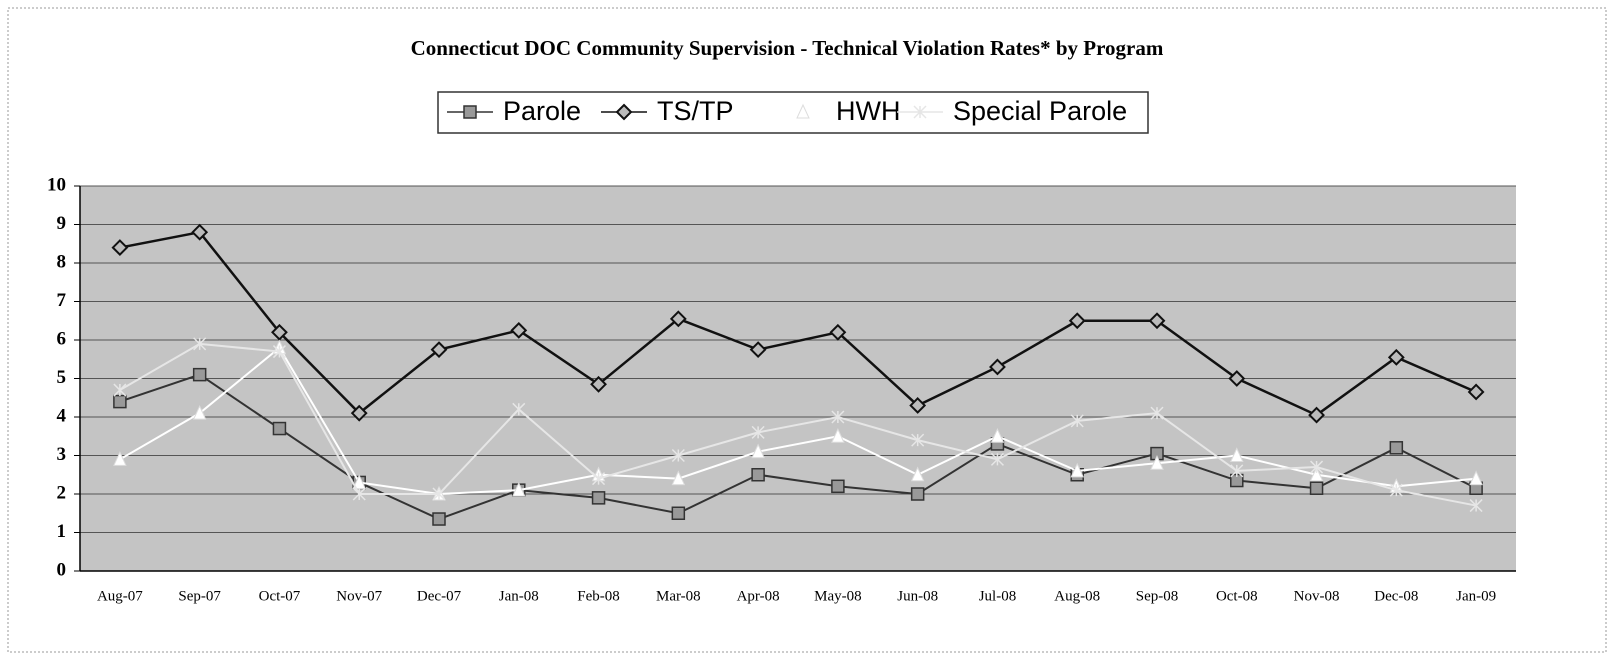 The height and width of the screenshot is (662, 1616). Describe the element at coordinates (542, 111) in the screenshot. I see `legend-label: Parole` at that location.